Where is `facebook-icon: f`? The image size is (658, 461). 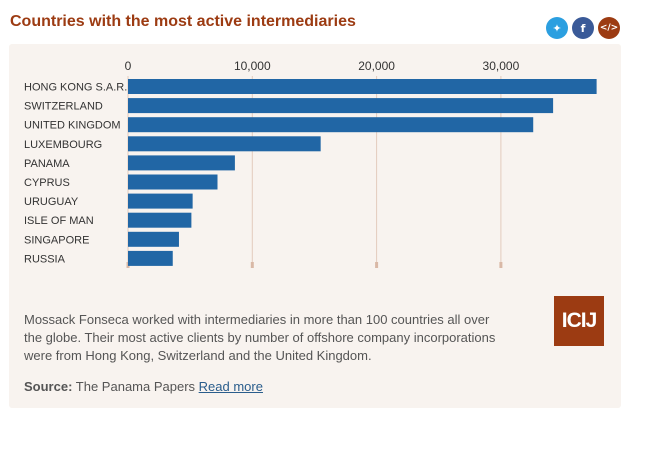
facebook-icon: f is located at coordinates (583, 28).